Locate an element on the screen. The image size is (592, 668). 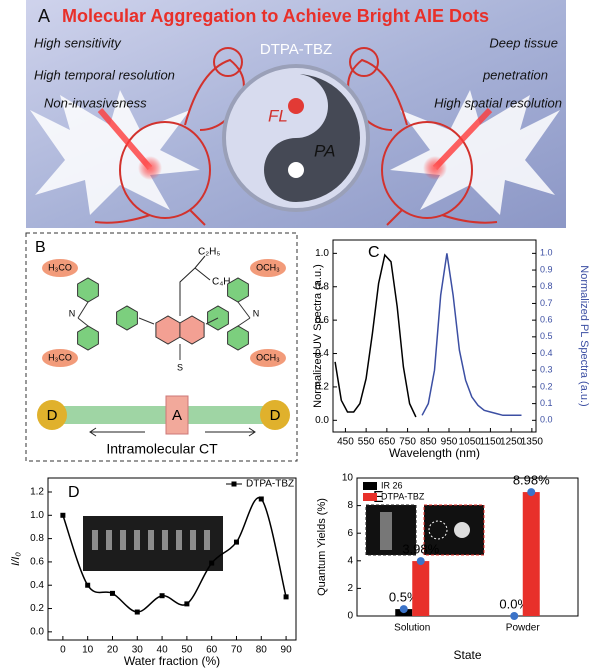
y-tick-label: 0.0 is located at coordinates (322, 420).